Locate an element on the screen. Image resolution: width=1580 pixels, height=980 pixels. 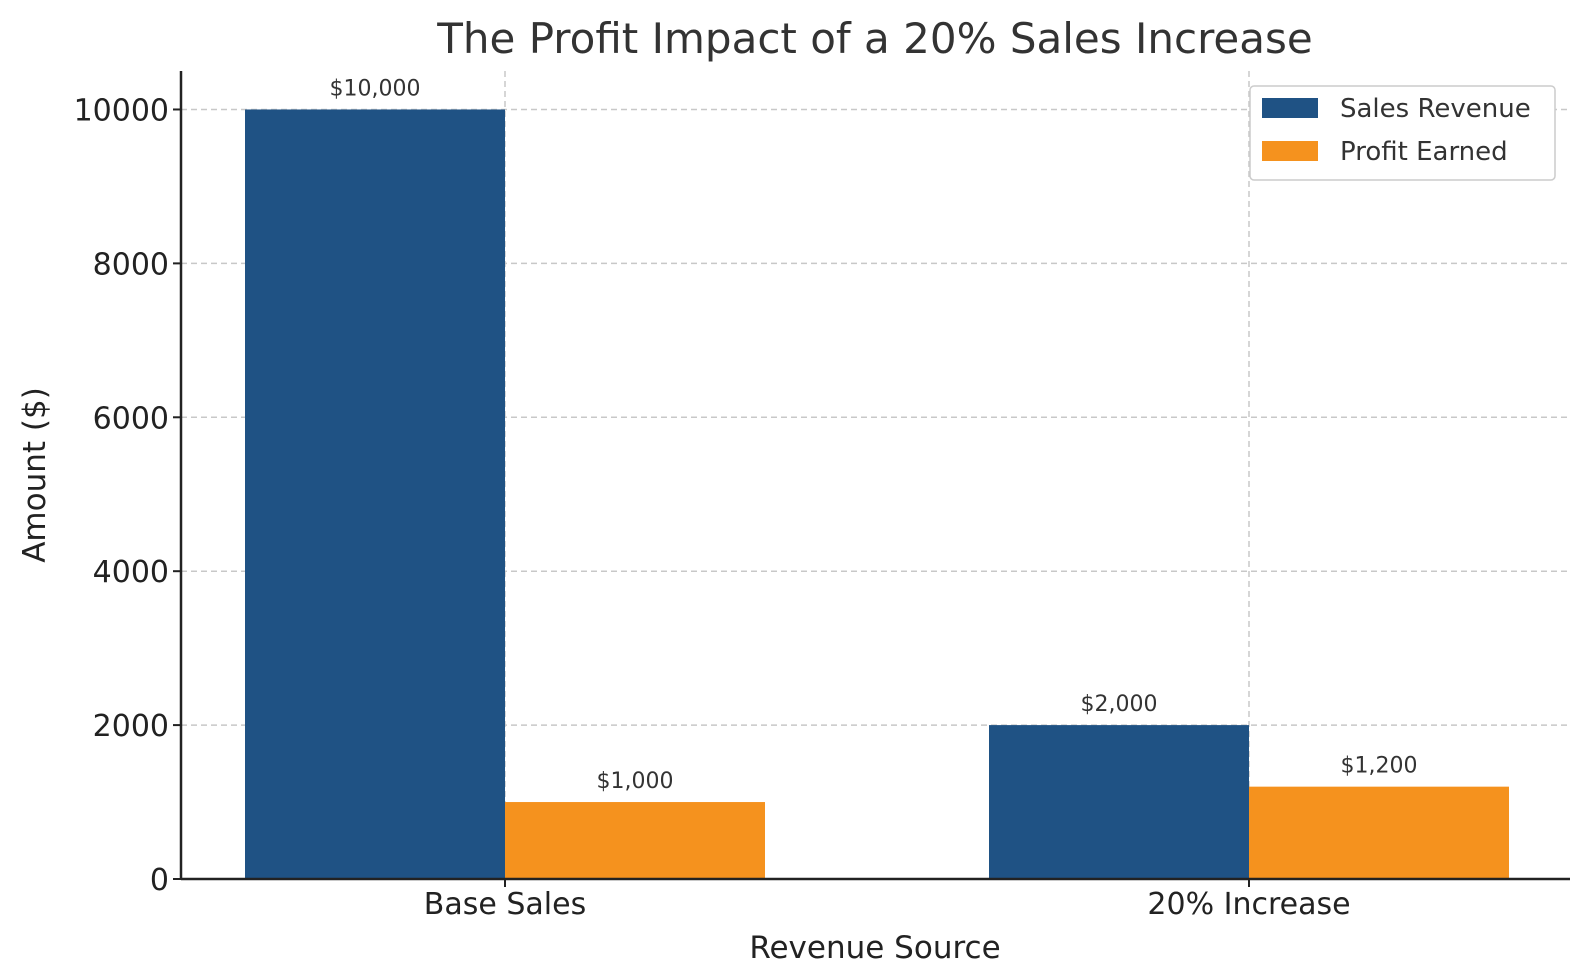
bar-sales-revenue-20-increase is located at coordinates (1119, 802).